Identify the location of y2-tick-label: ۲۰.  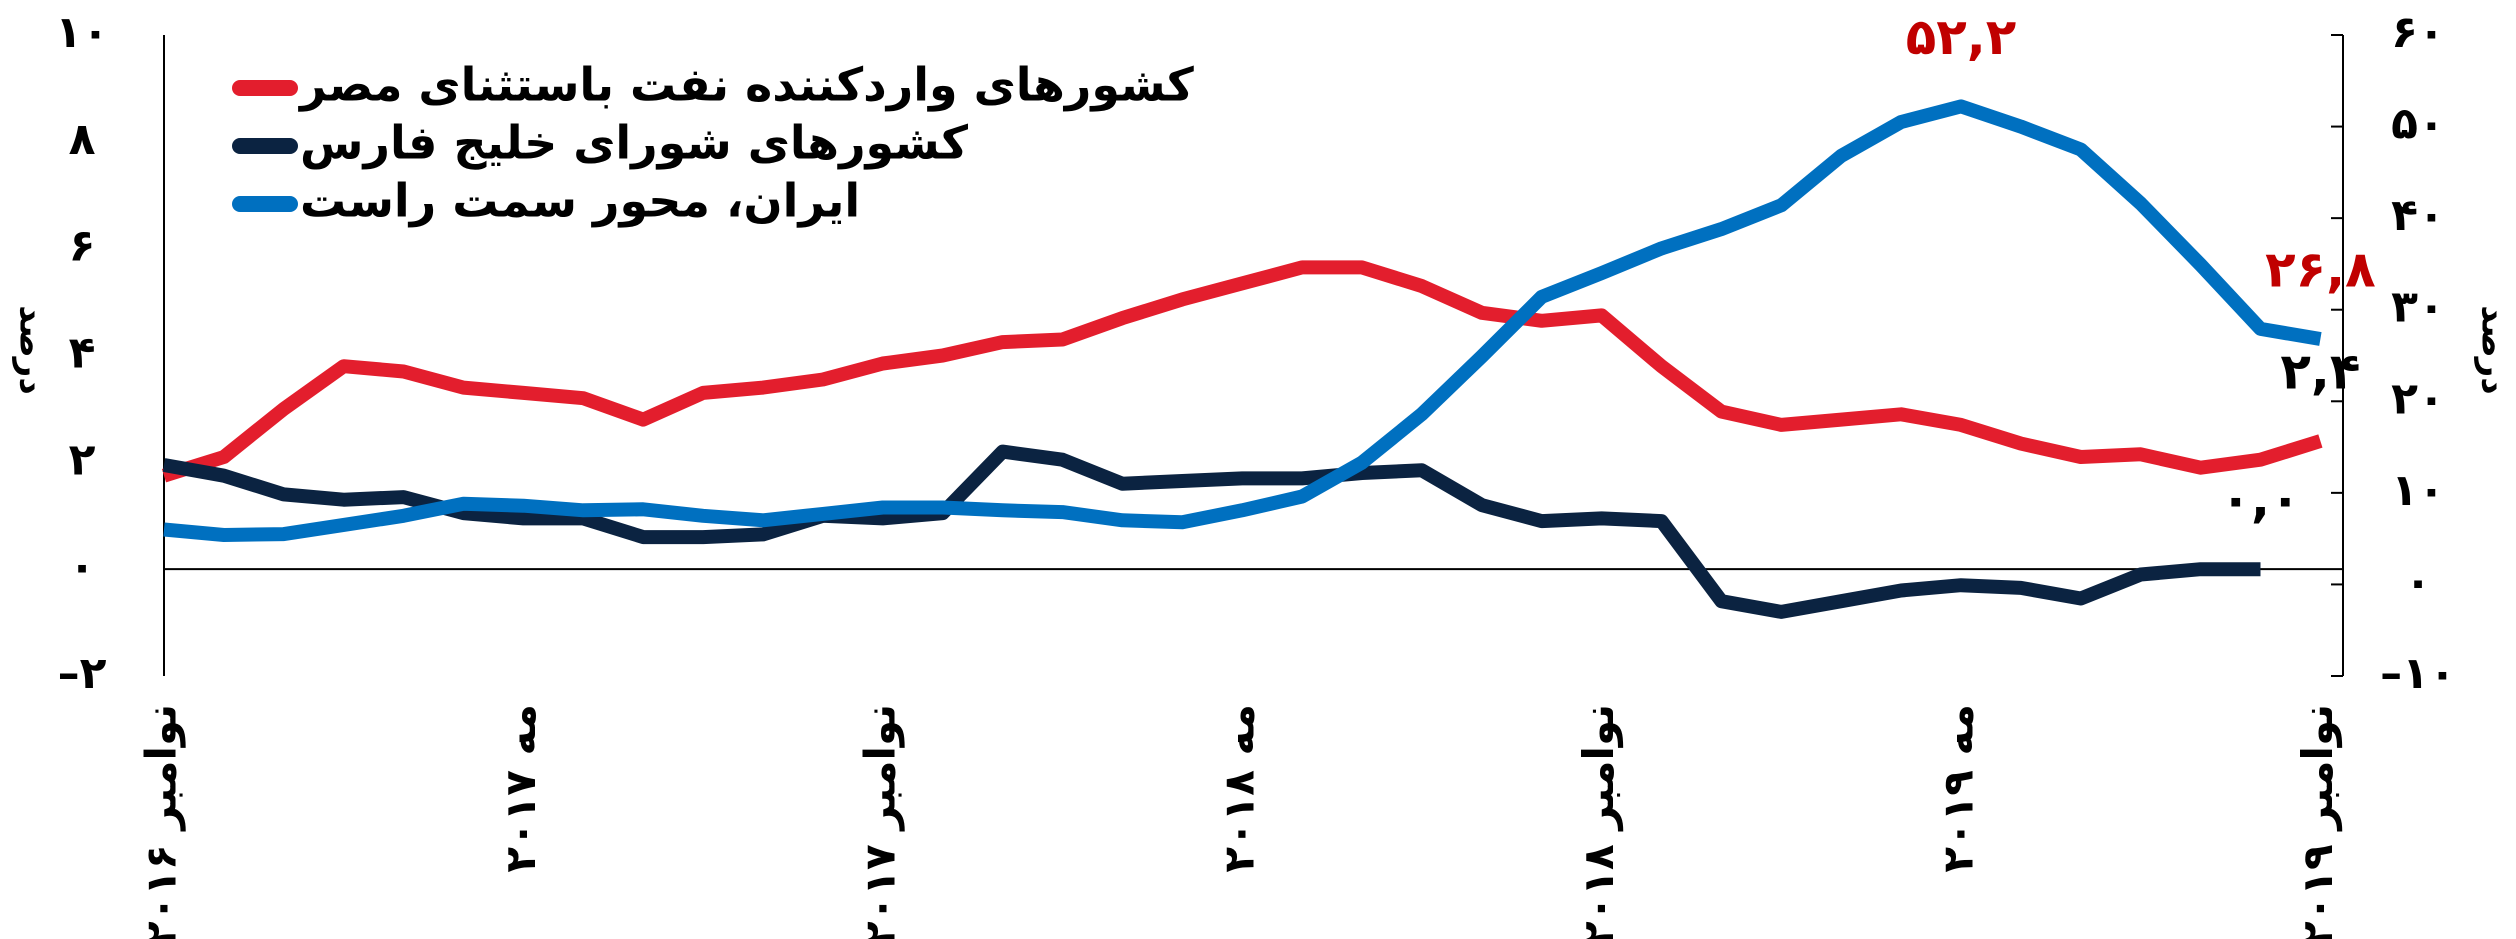
(2418, 398).